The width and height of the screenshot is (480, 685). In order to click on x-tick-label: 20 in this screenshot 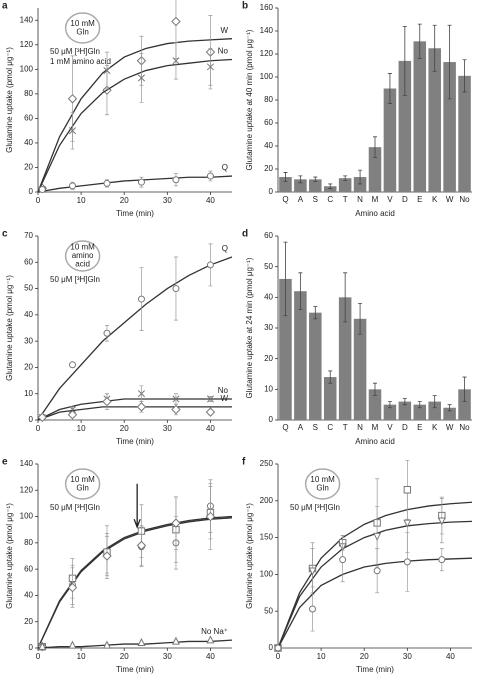, I will do `click(364, 656)`.